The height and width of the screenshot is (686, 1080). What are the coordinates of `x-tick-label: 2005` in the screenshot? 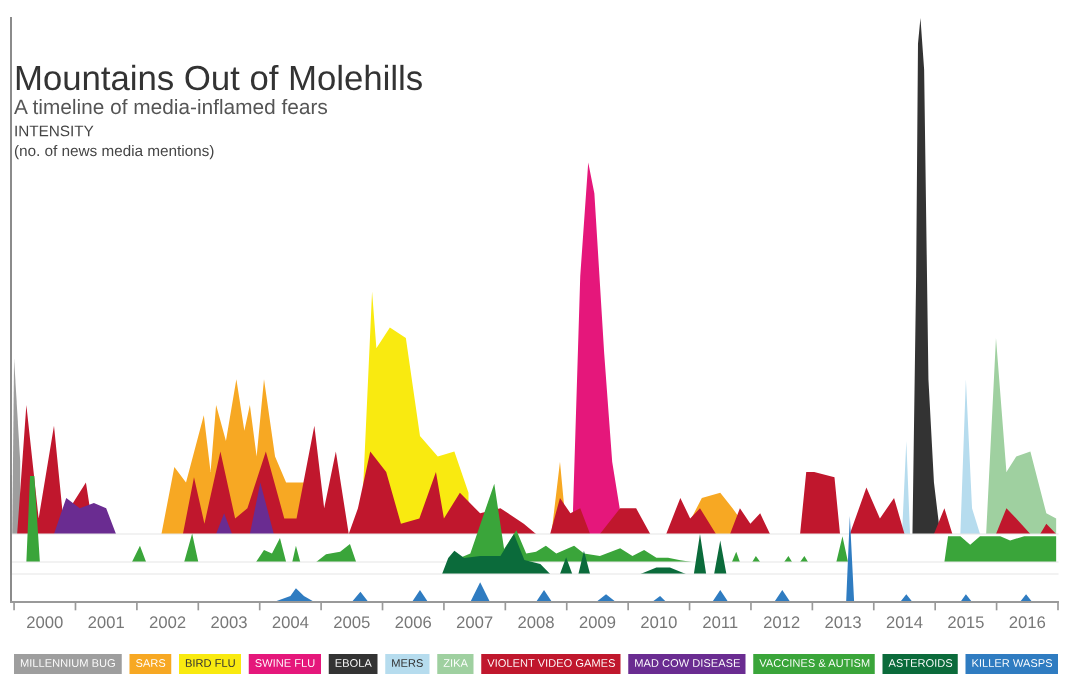 It's located at (352, 622).